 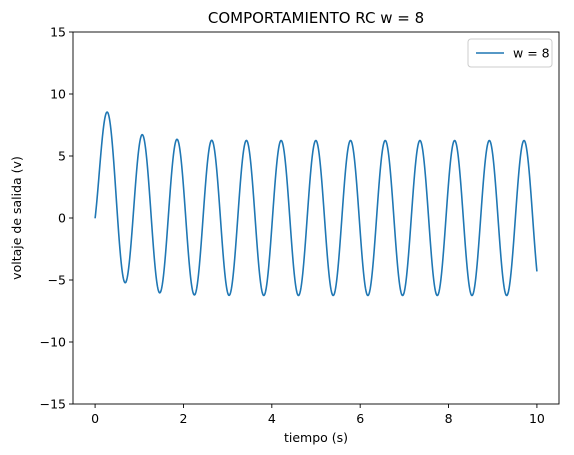 I want to click on legend-box, so click(x=510, y=53).